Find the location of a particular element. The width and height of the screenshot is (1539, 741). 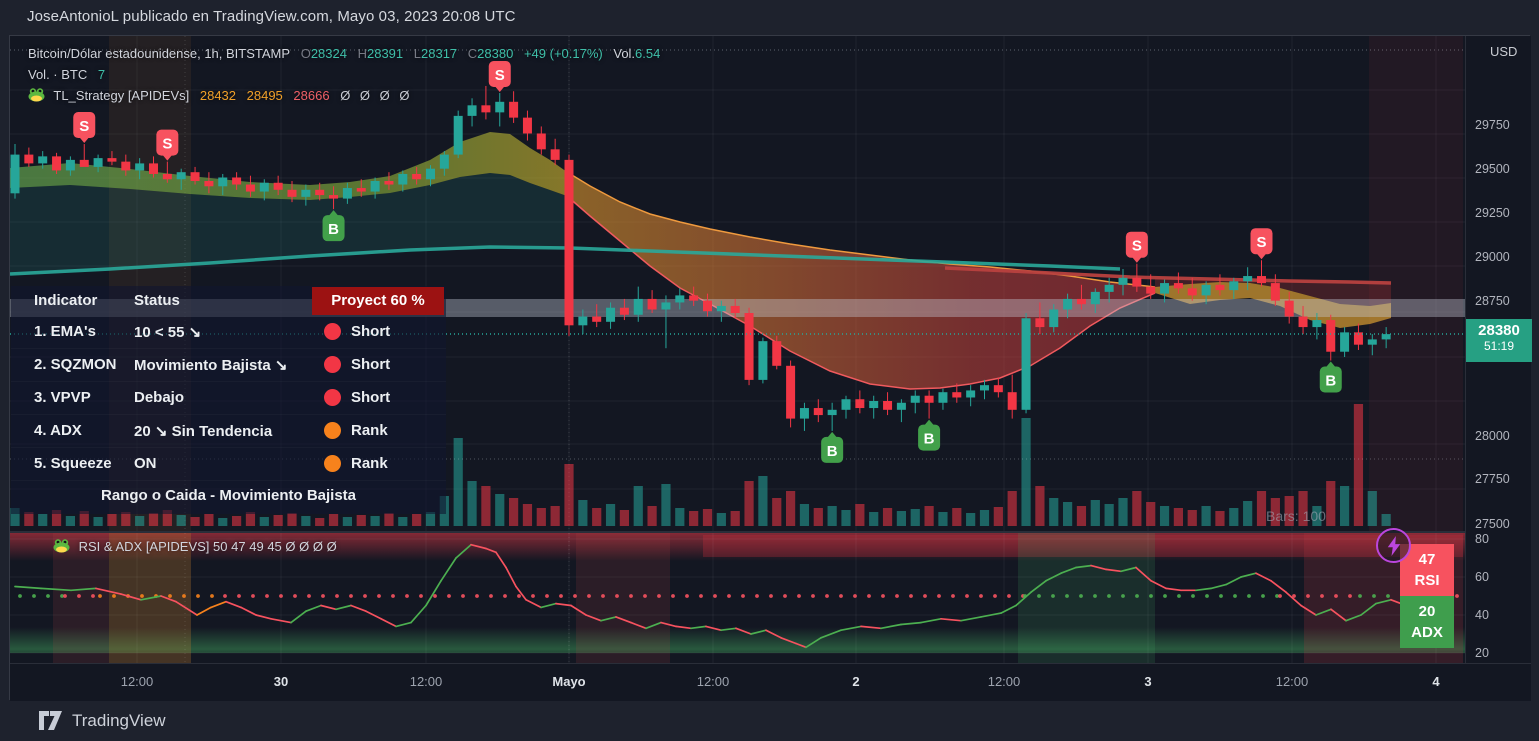

price-tick-label: 29750 is located at coordinates (1492, 125).